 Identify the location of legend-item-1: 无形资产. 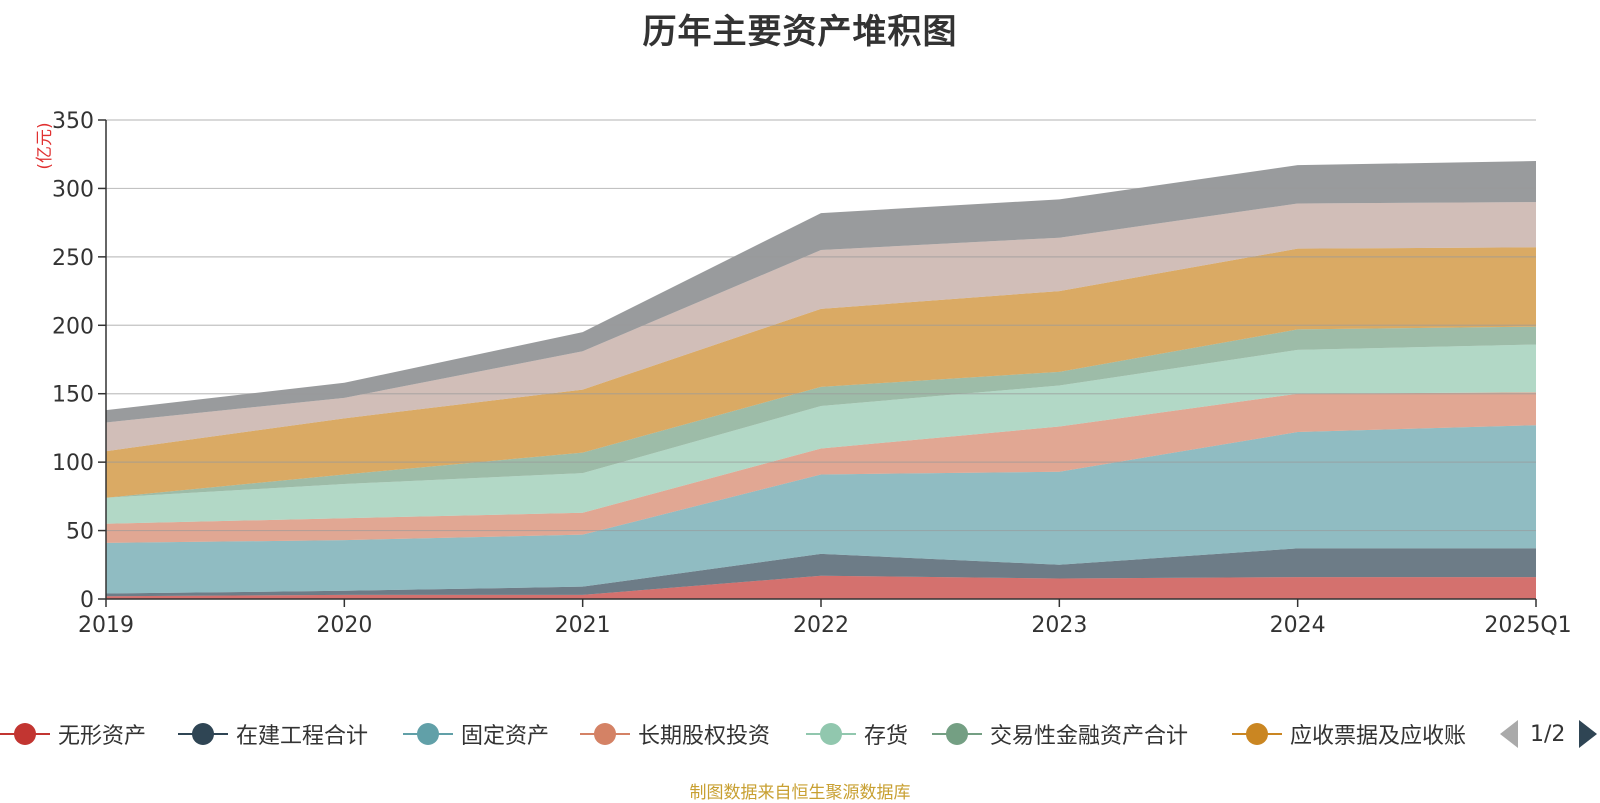
(73, 734).